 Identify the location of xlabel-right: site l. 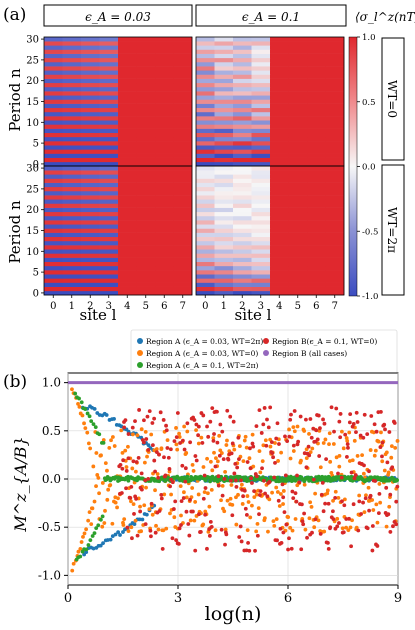
(253, 315).